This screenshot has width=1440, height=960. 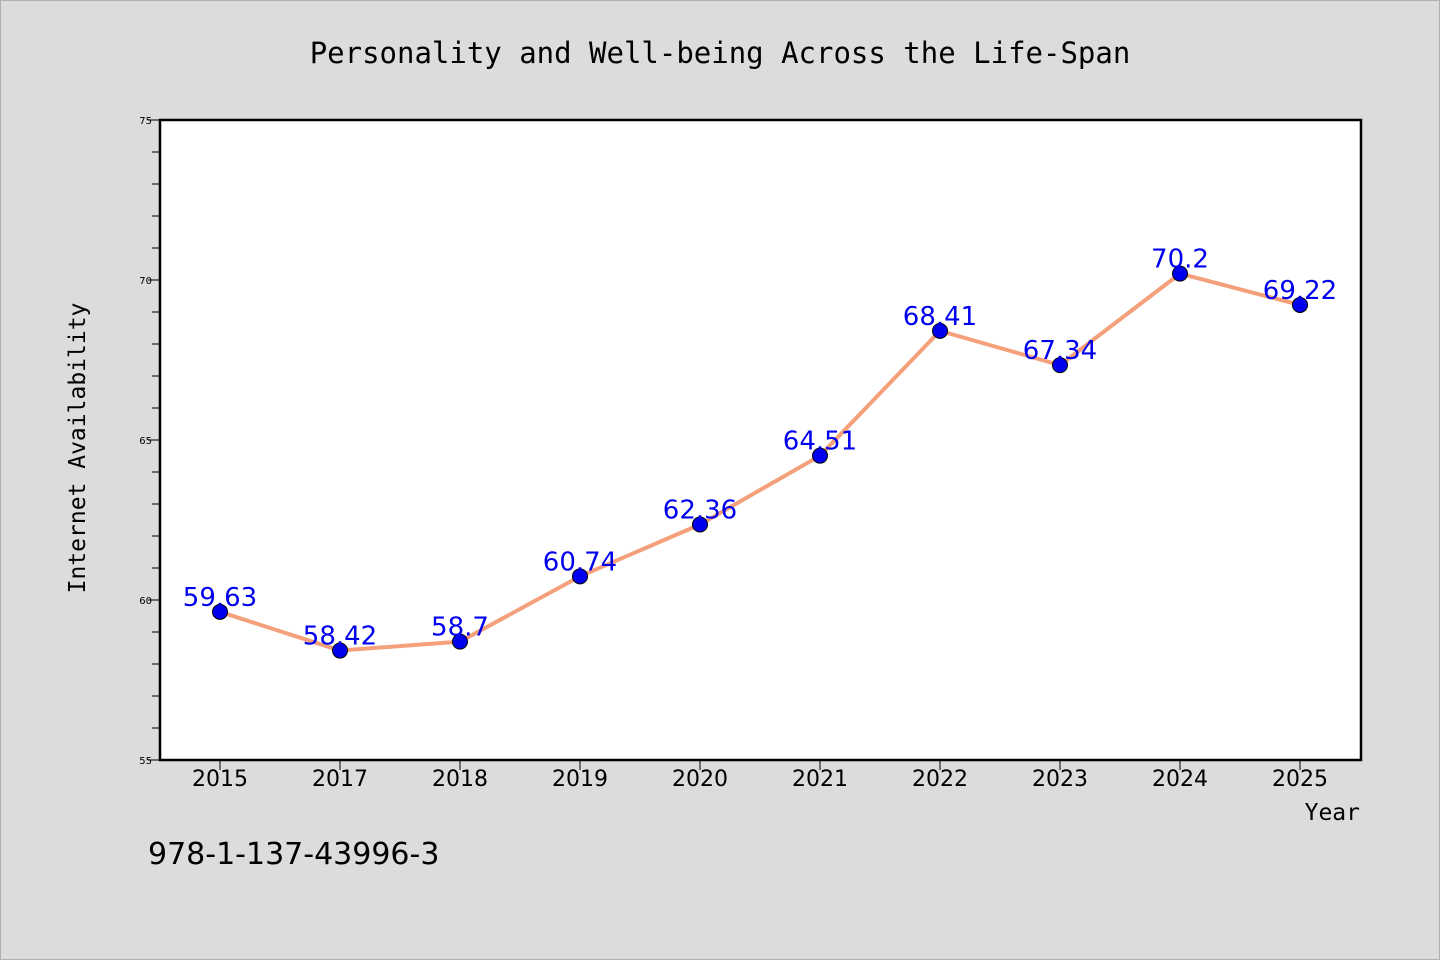 What do you see at coordinates (460, 779) in the screenshot?
I see `x-tick-label: 2018` at bounding box center [460, 779].